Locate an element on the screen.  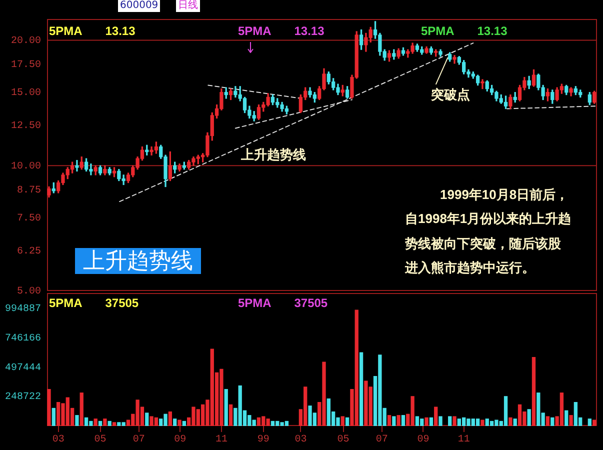
annotation: 突破点 is located at coordinates (450, 95).